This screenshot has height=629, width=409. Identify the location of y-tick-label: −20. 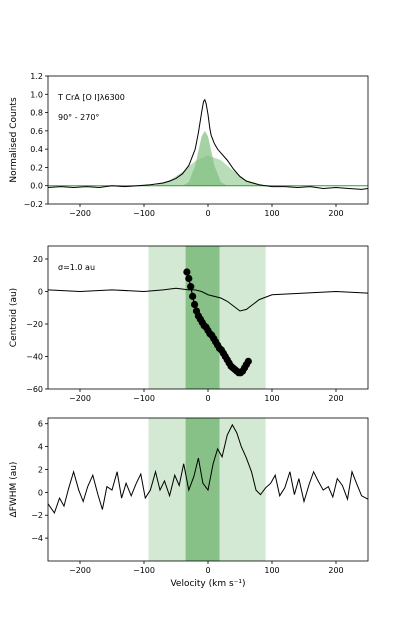
(34, 324).